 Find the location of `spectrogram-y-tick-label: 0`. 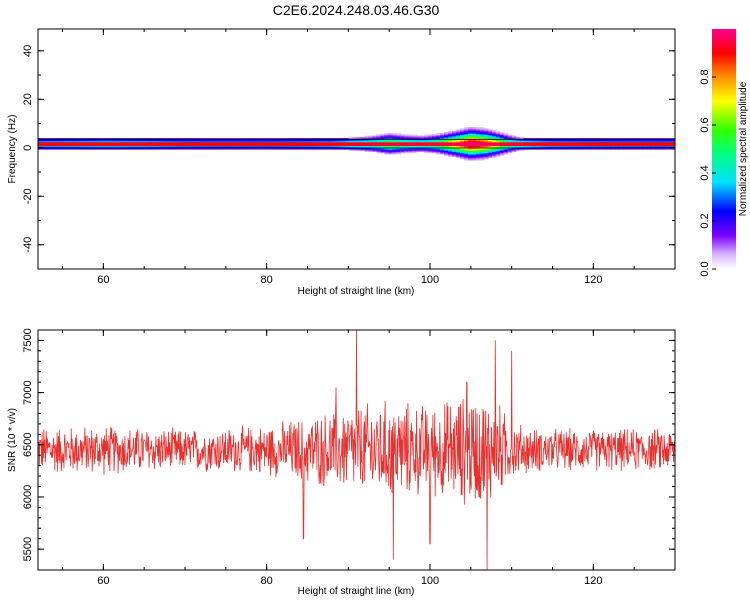

spectrogram-y-tick-label: 0 is located at coordinates (28, 148).